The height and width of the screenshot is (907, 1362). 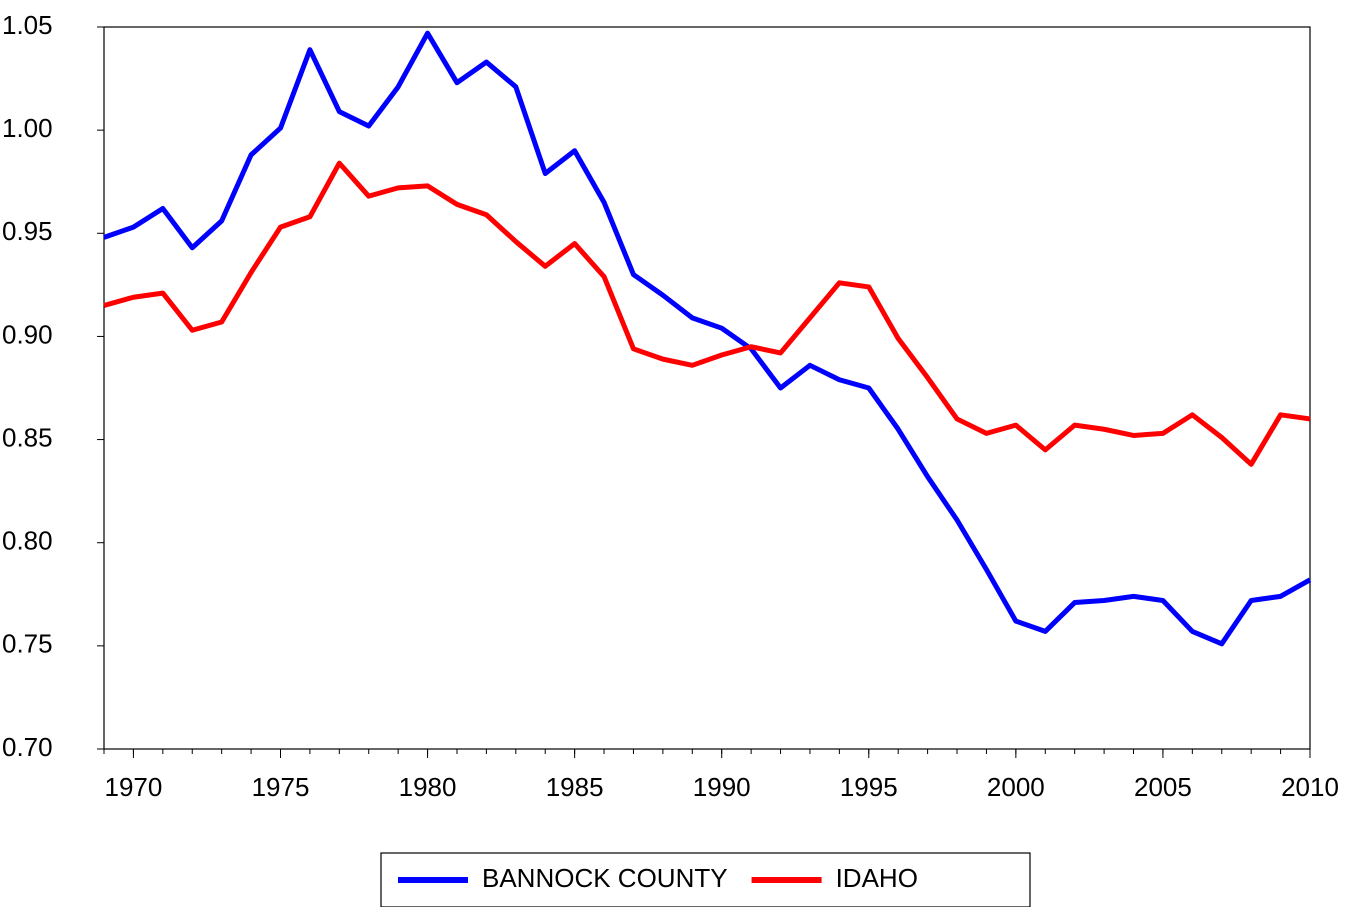 What do you see at coordinates (869, 787) in the screenshot?
I see `x-tick-label: 1995` at bounding box center [869, 787].